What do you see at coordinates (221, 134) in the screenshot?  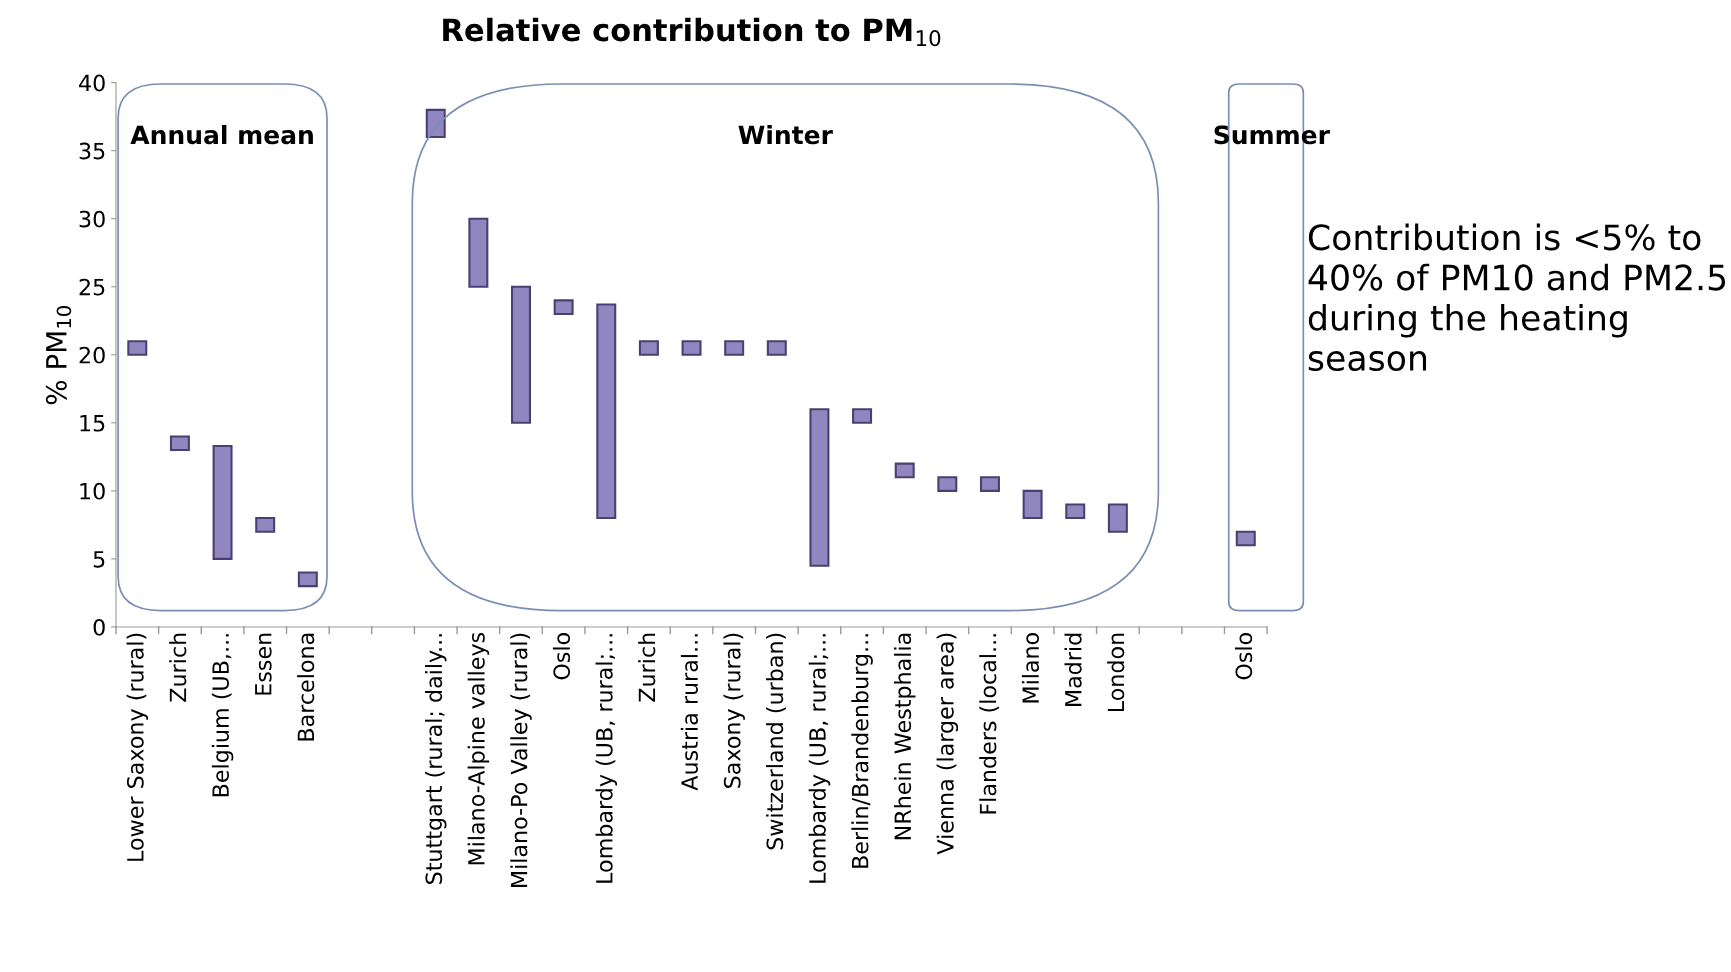 I see `annotation: Annual mean` at bounding box center [221, 134].